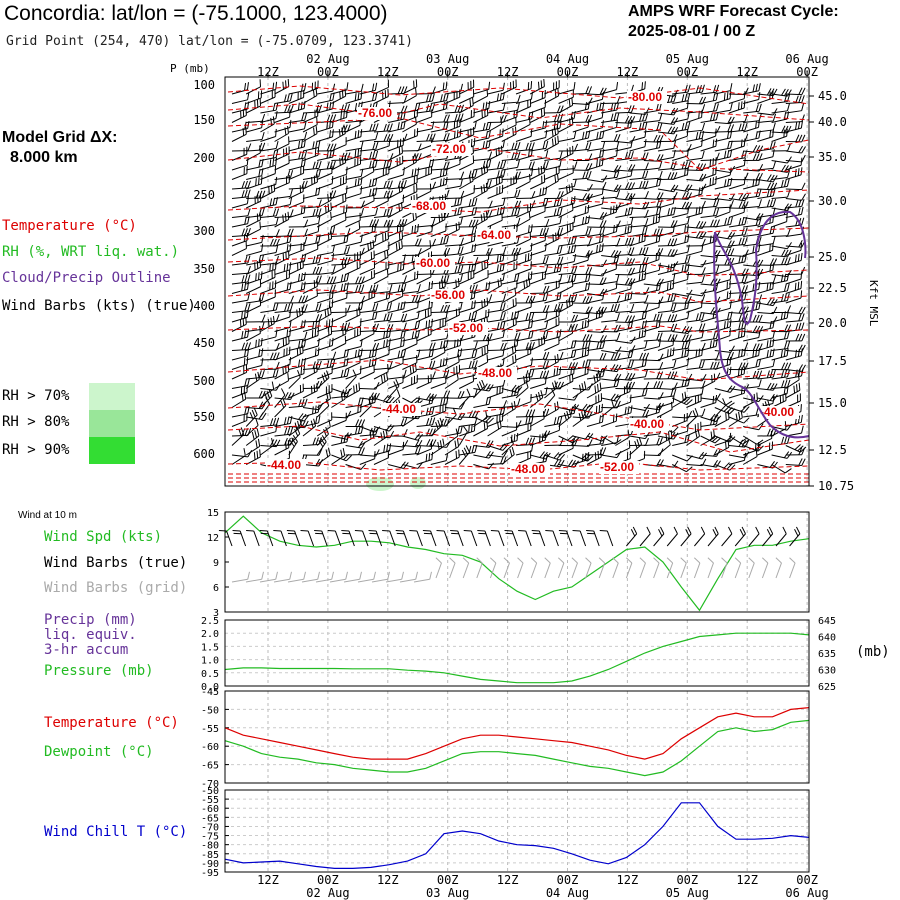  What do you see at coordinates (90, 635) in the screenshot?
I see `legend-precip: Precip (mm) liq. equiv. 3-hr accum` at bounding box center [90, 635].